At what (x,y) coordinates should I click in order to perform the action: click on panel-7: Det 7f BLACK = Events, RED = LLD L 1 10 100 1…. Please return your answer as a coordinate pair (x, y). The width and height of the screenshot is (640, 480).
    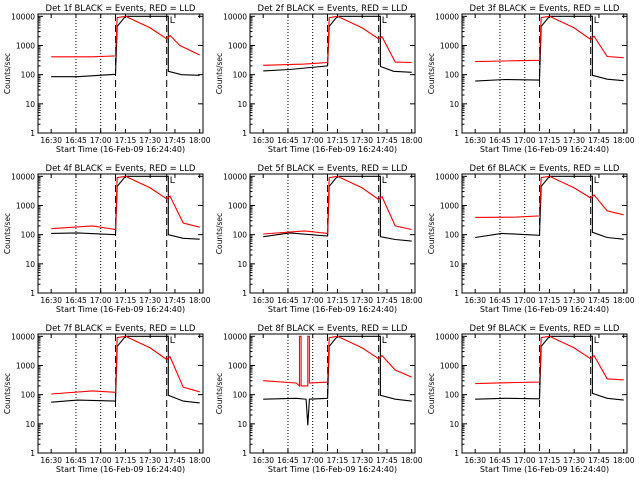
    Looking at the image, I should click on (107, 399).